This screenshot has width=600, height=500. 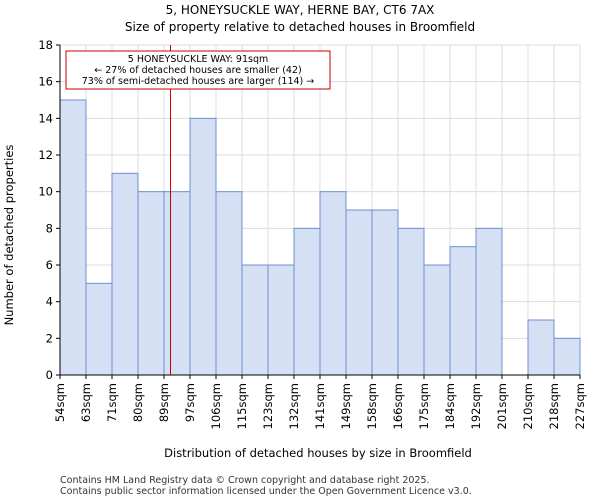 What do you see at coordinates (45, 82) in the screenshot?
I see `y-tick-label-16: 16` at bounding box center [45, 82].